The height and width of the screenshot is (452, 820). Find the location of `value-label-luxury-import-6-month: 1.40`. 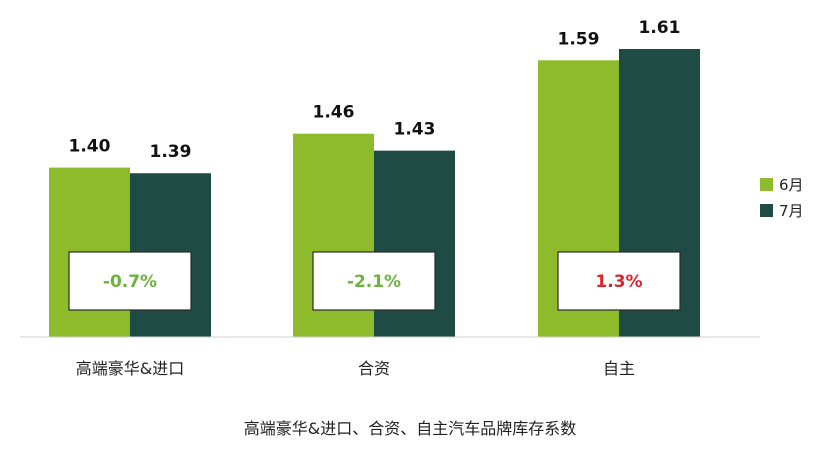

value-label-luxury-import-6-month: 1.40 is located at coordinates (90, 147).